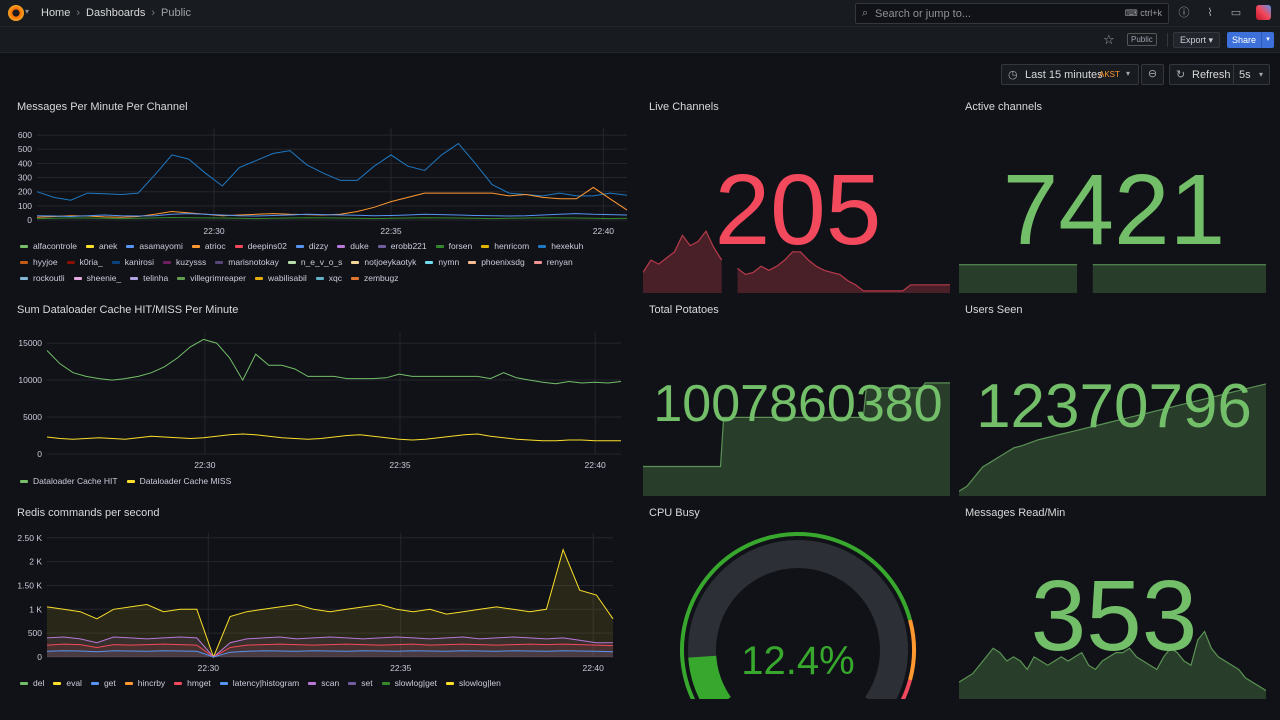 This screenshot has width=1280, height=720. Describe the element at coordinates (1109, 39) in the screenshot. I see `star-icon: ☆` at that location.